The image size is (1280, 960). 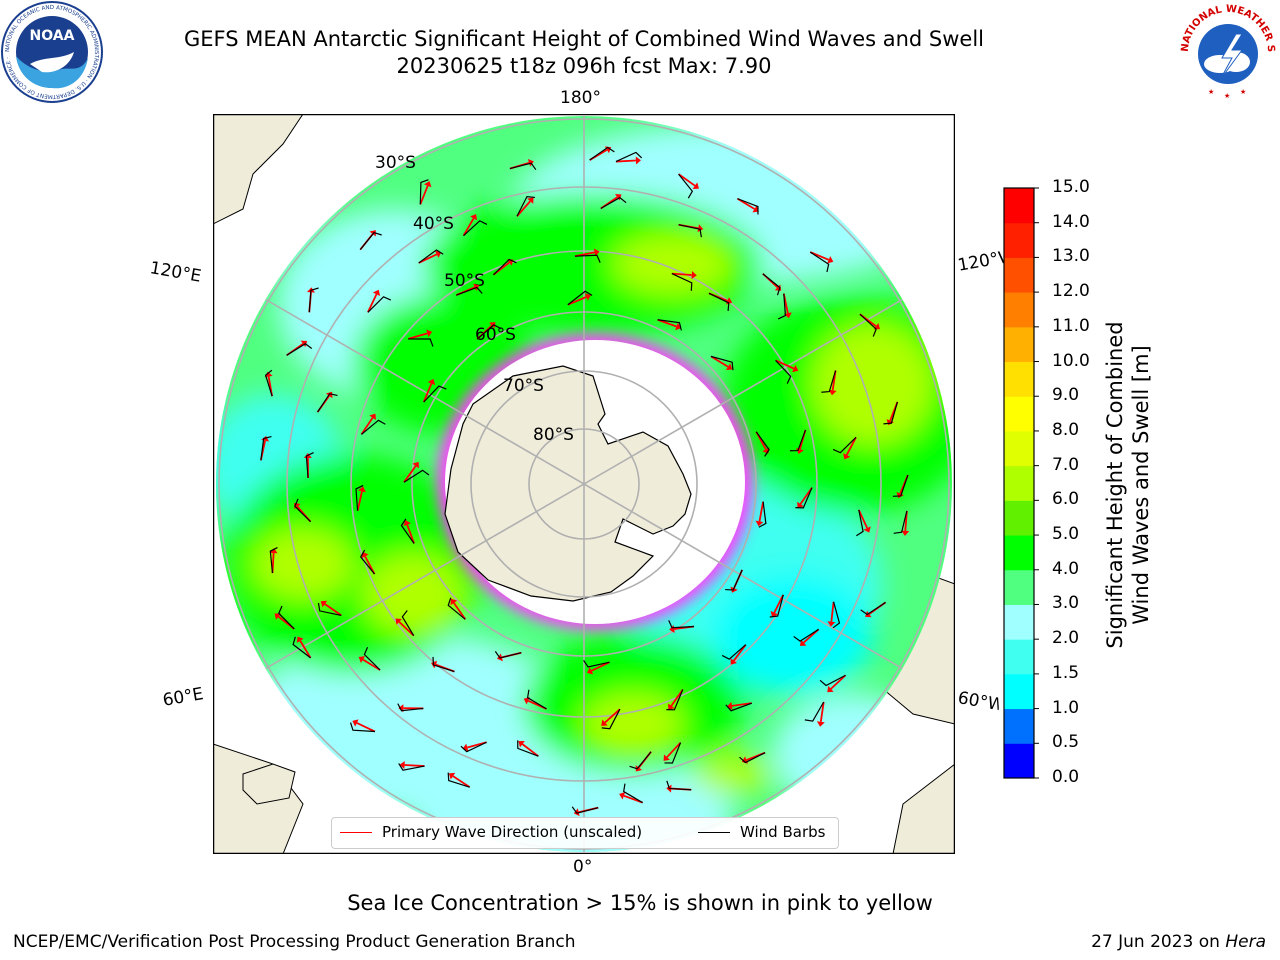 What do you see at coordinates (1071, 221) in the screenshot?
I see `colorbar-tick-label: 14.0` at bounding box center [1071, 221].